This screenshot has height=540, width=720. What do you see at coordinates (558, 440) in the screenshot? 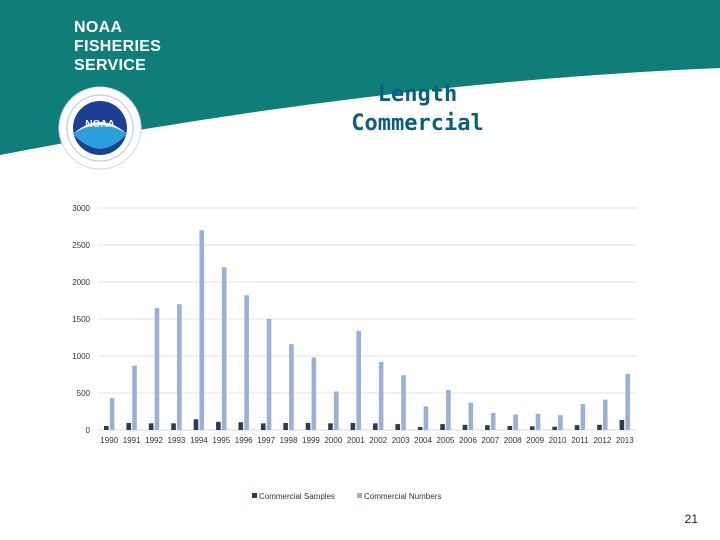
I see `x-tick-label: 2010` at bounding box center [558, 440].